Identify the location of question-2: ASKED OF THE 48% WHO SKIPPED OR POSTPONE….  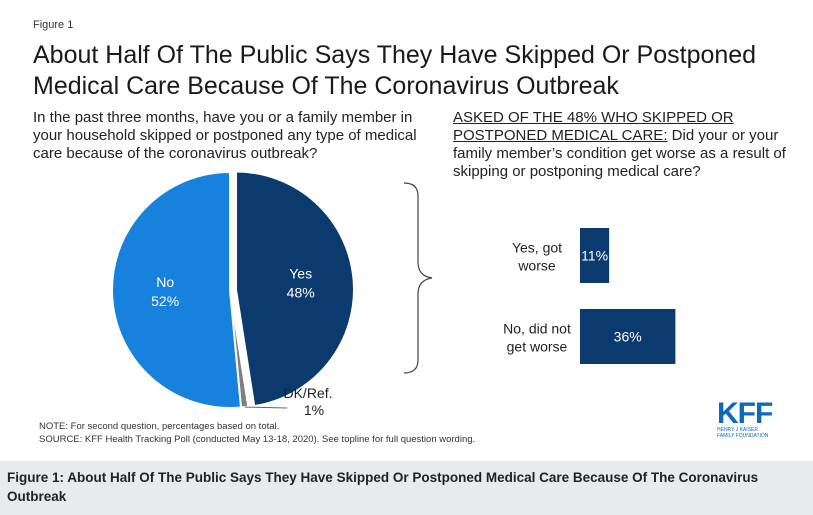
(623, 145).